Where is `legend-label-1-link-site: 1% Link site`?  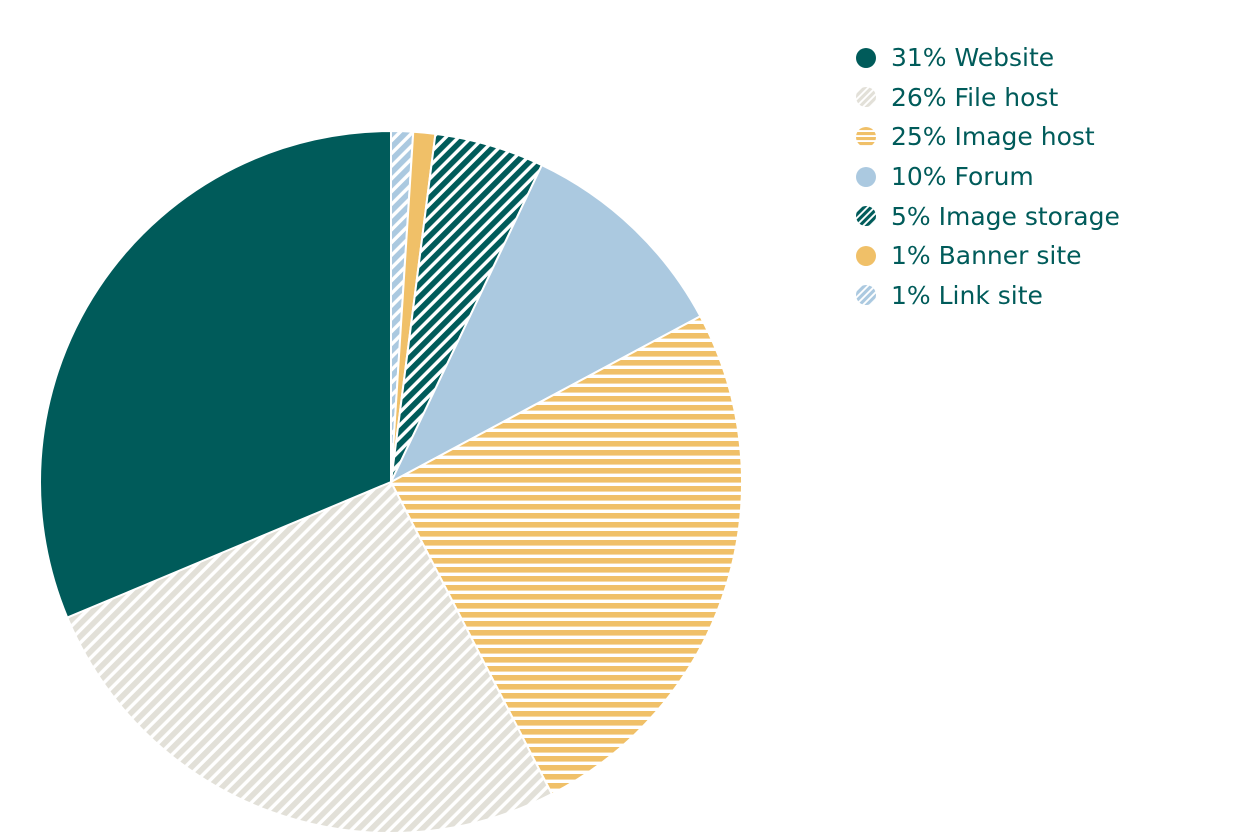
legend-label-1-link-site: 1% Link site is located at coordinates (967, 295).